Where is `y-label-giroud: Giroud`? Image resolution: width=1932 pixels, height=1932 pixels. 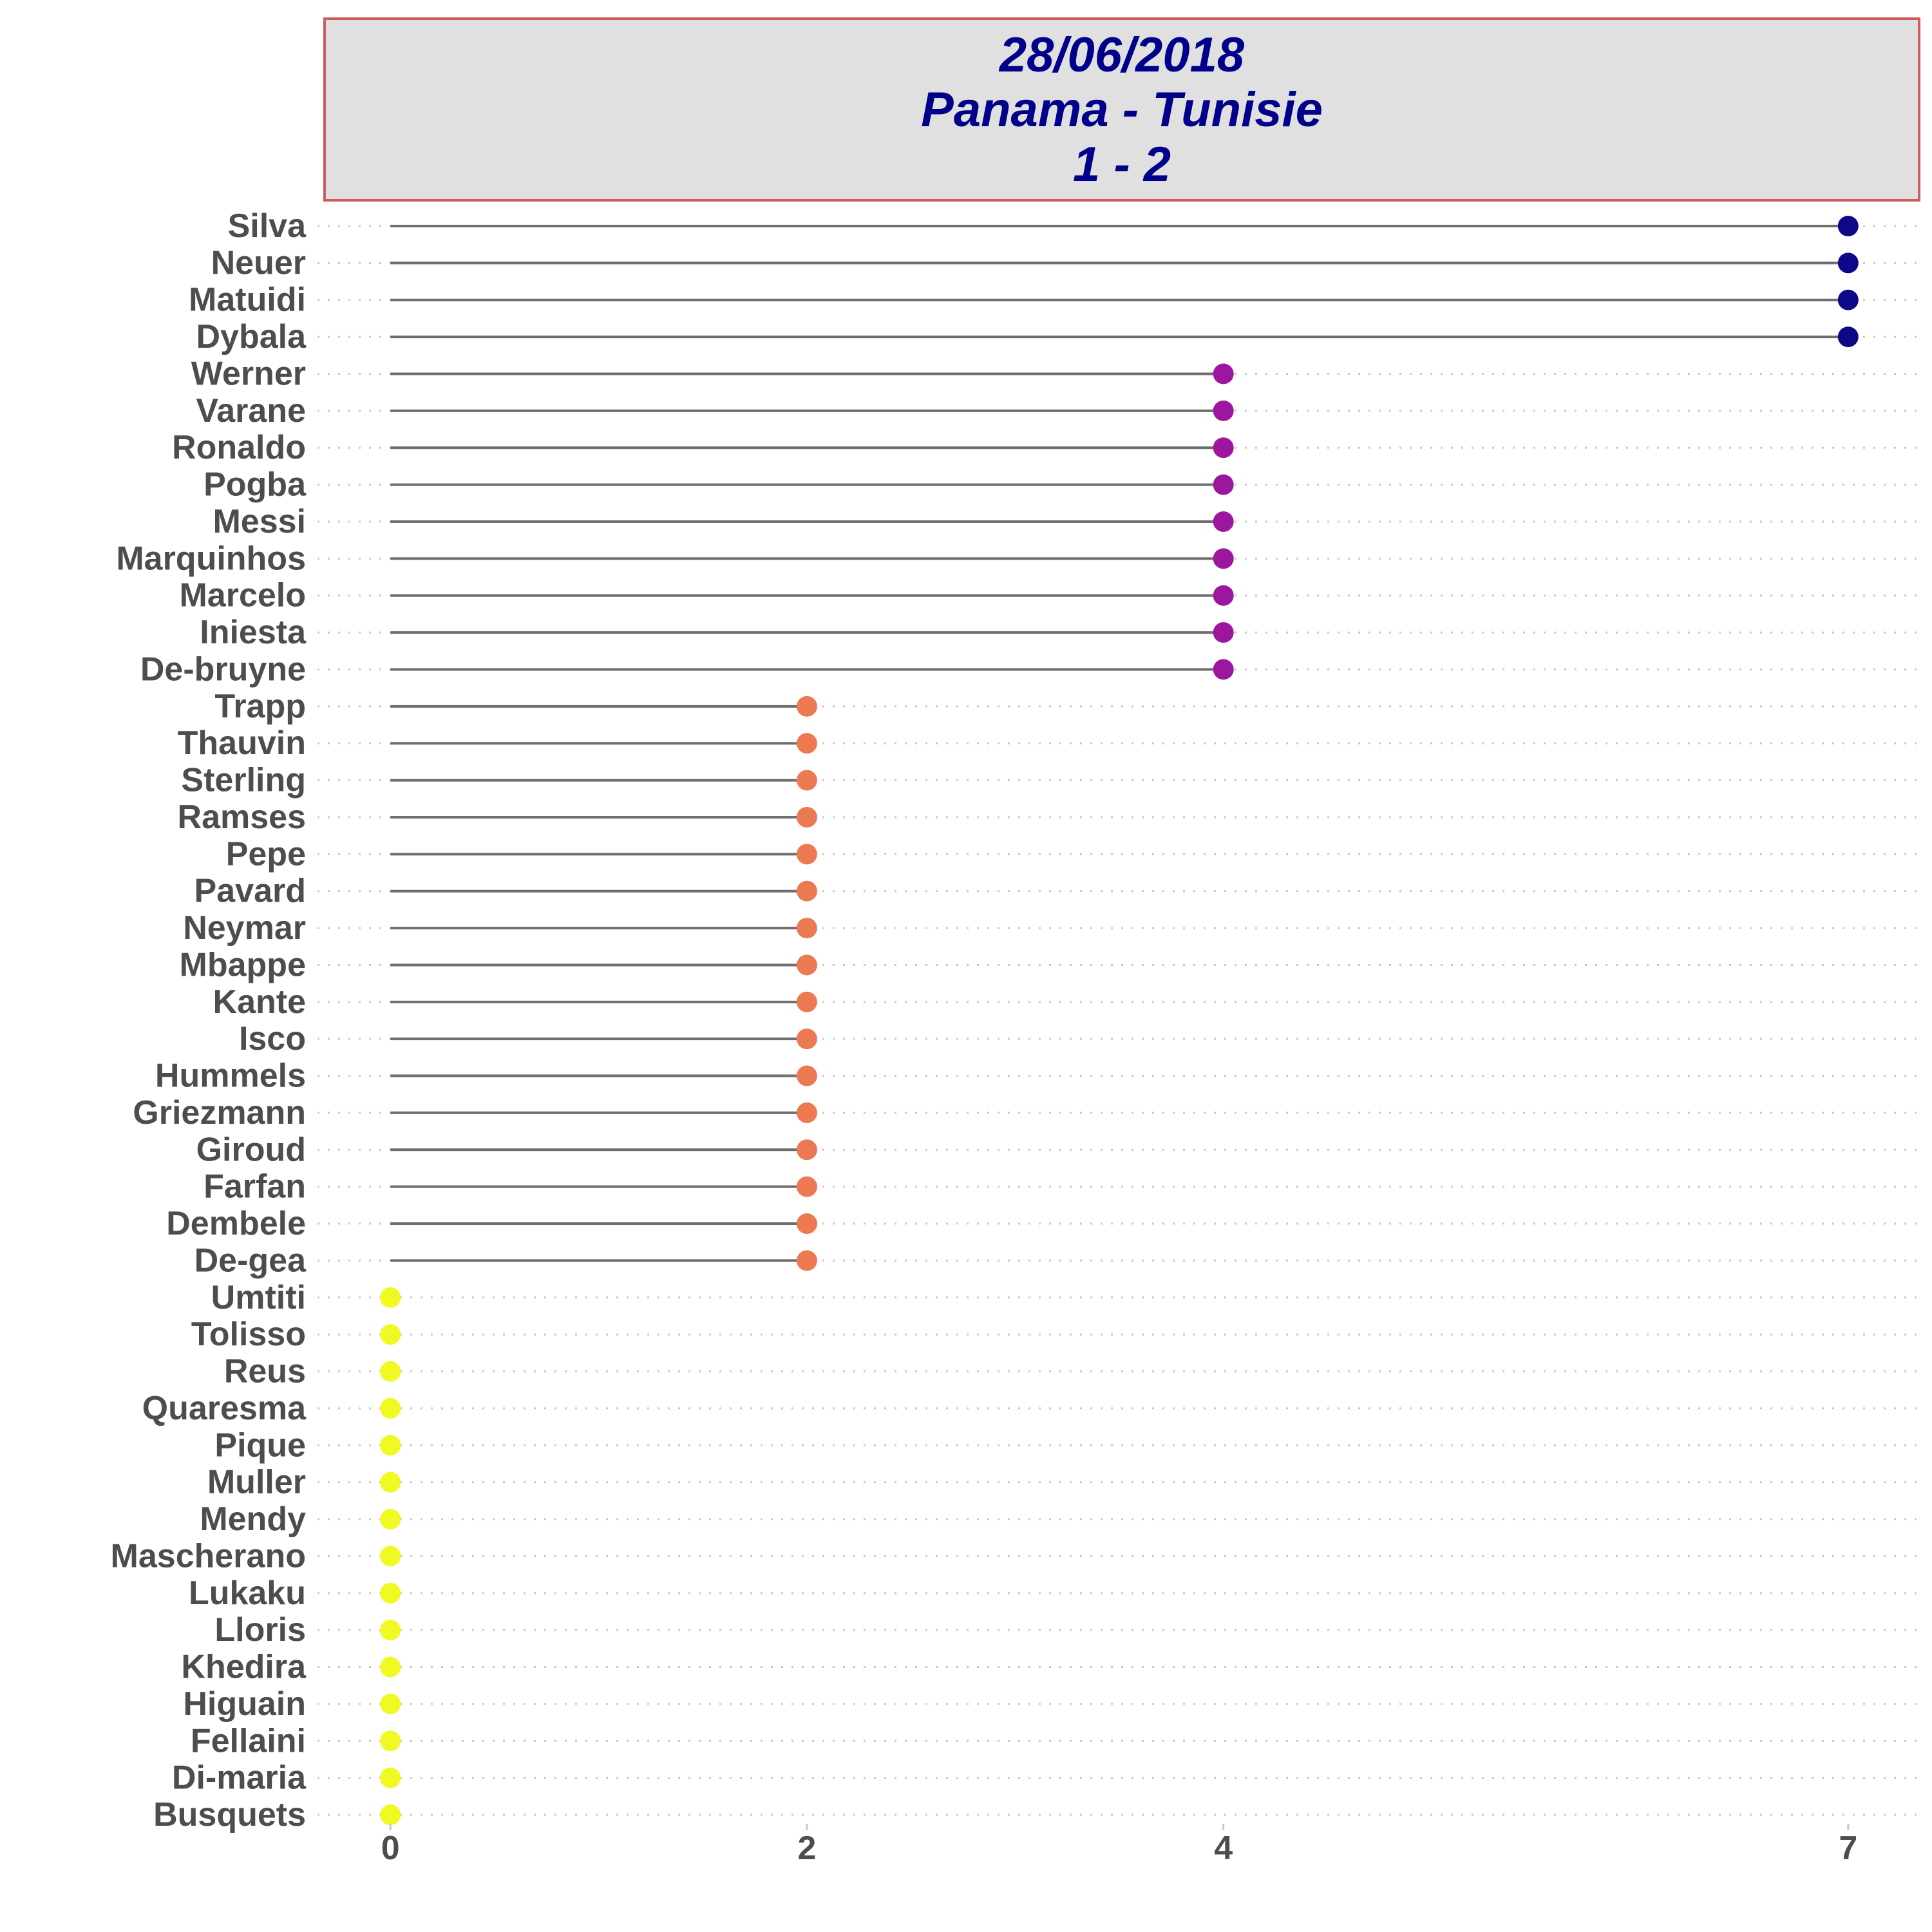
y-label-giroud: Giroud is located at coordinates (251, 1149).